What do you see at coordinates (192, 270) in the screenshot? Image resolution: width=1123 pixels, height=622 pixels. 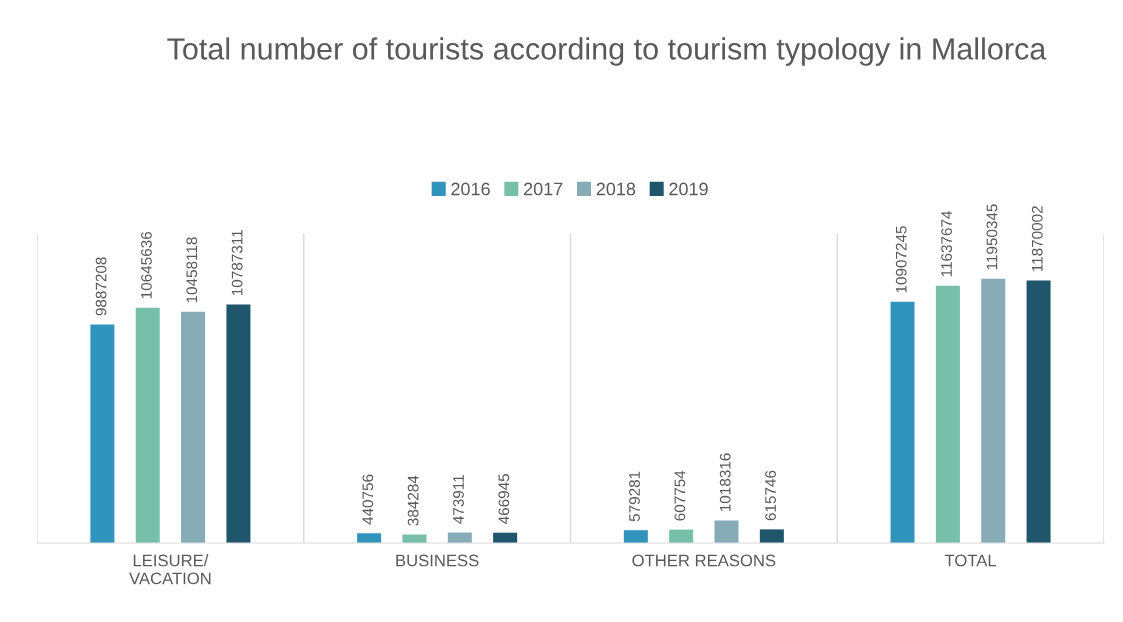 I see `data-label: 10458118` at bounding box center [192, 270].